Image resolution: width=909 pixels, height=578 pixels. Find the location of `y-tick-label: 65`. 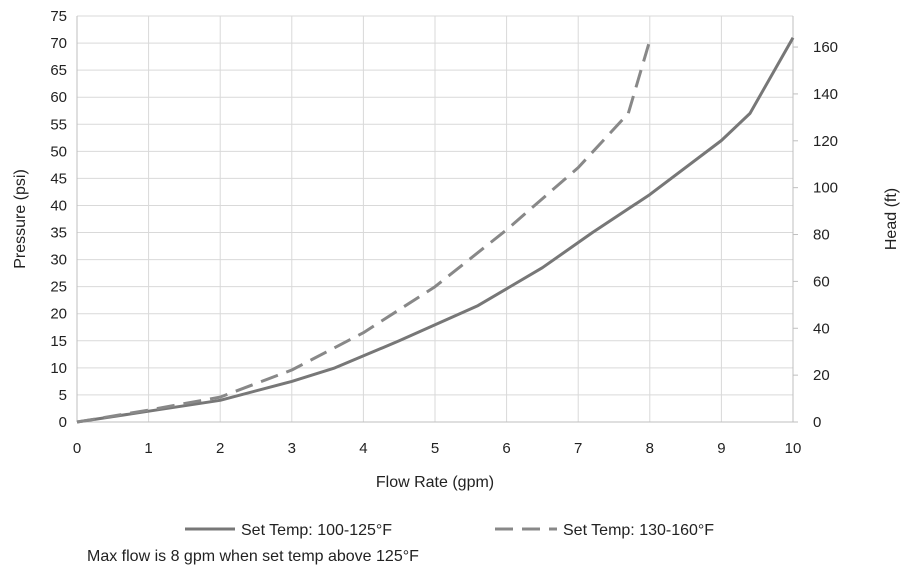

y-tick-label: 65 is located at coordinates (58, 70).